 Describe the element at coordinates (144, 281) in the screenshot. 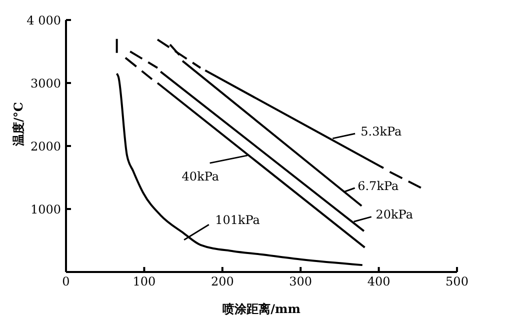

I see `x-tick-label: 100` at that location.